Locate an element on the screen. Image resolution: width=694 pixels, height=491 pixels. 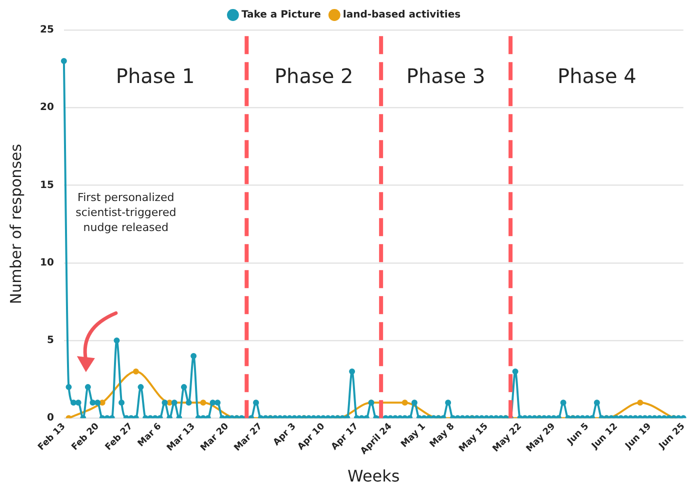
x-tick-label: Feb 13 is located at coordinates (52, 437).